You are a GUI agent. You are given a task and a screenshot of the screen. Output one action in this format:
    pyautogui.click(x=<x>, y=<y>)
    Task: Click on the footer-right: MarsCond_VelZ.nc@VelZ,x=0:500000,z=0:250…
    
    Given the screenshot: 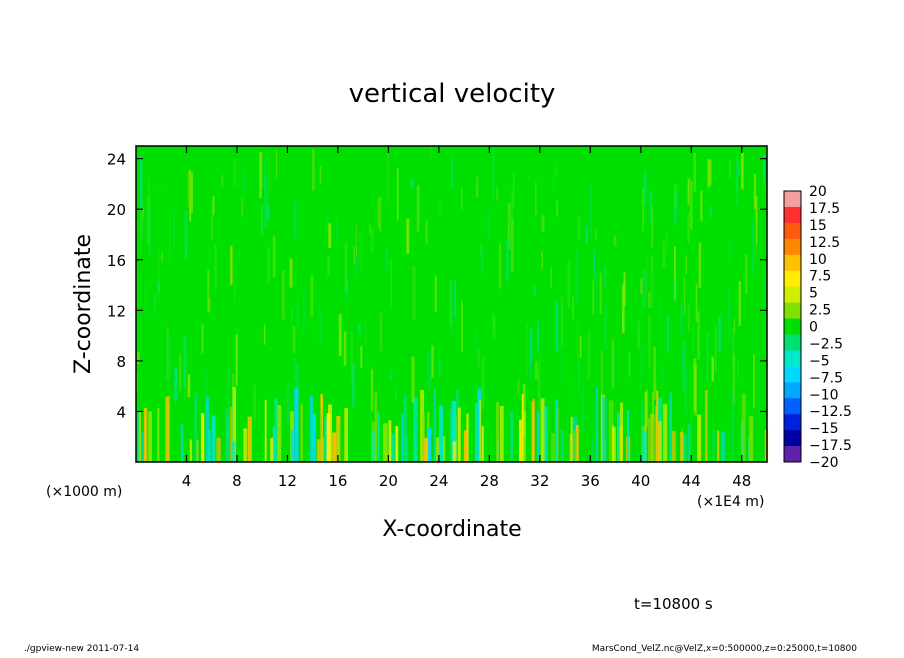 What is the action you would take?
    pyautogui.click(x=724, y=649)
    